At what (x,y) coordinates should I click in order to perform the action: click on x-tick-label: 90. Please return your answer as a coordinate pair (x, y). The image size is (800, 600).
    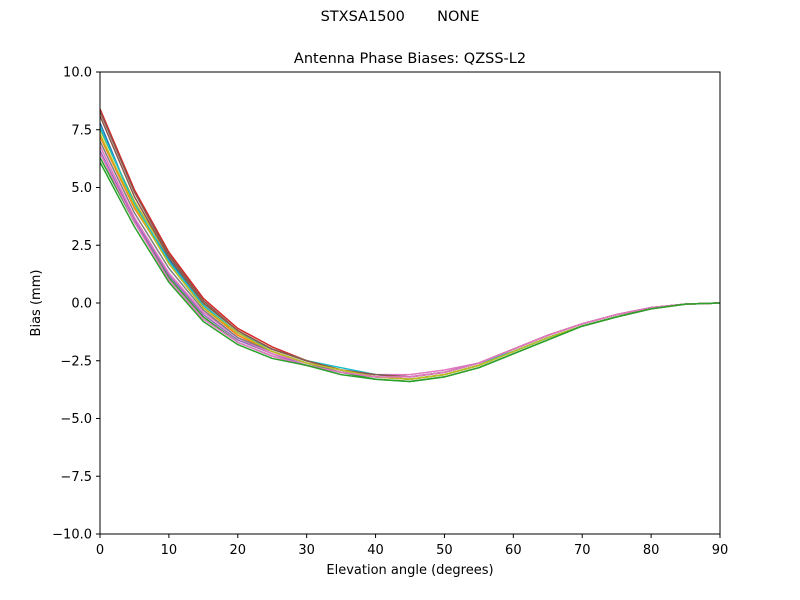
    Looking at the image, I should click on (720, 550).